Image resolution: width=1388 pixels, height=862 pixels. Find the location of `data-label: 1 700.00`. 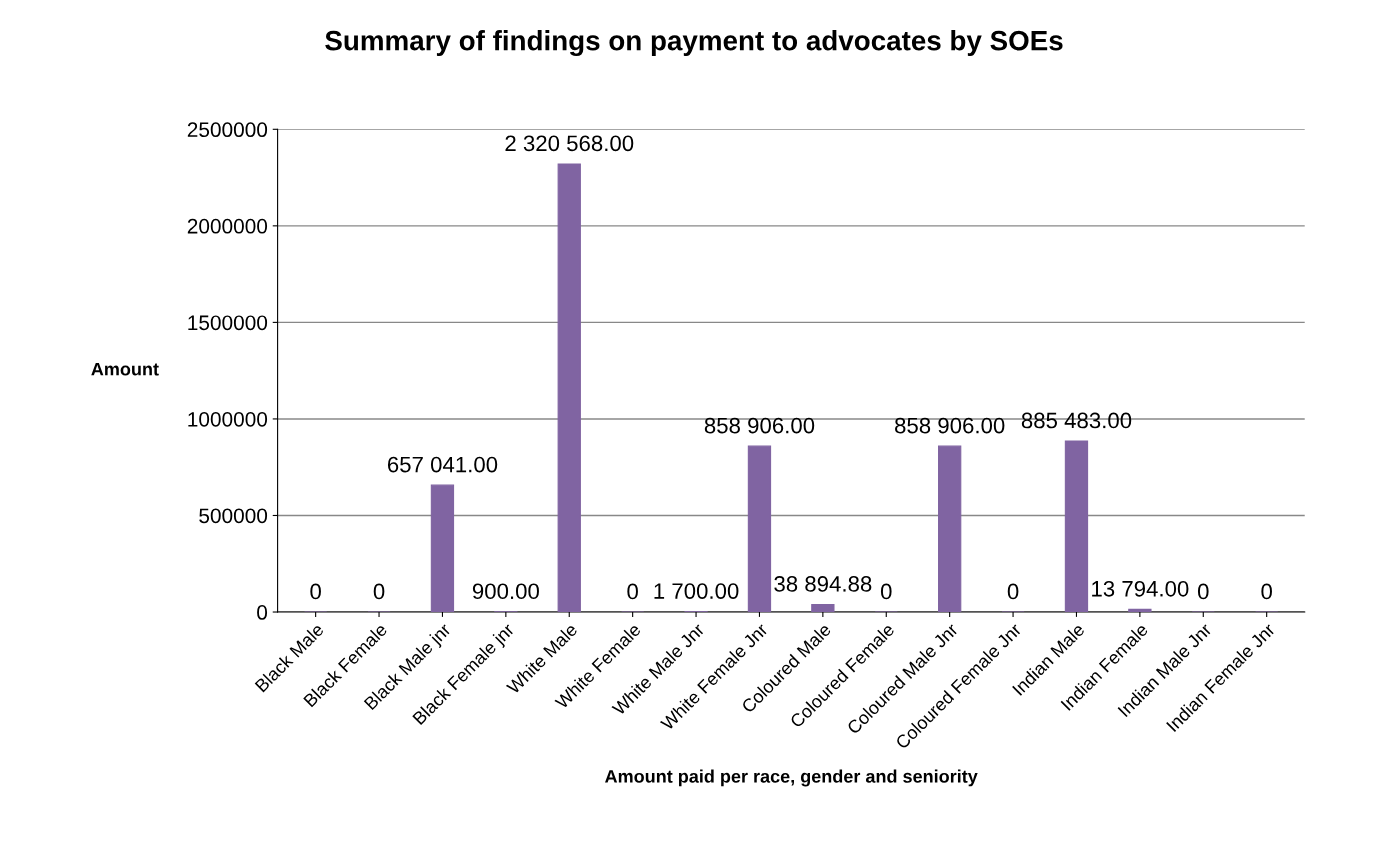

data-label: 1 700.00 is located at coordinates (696, 591).